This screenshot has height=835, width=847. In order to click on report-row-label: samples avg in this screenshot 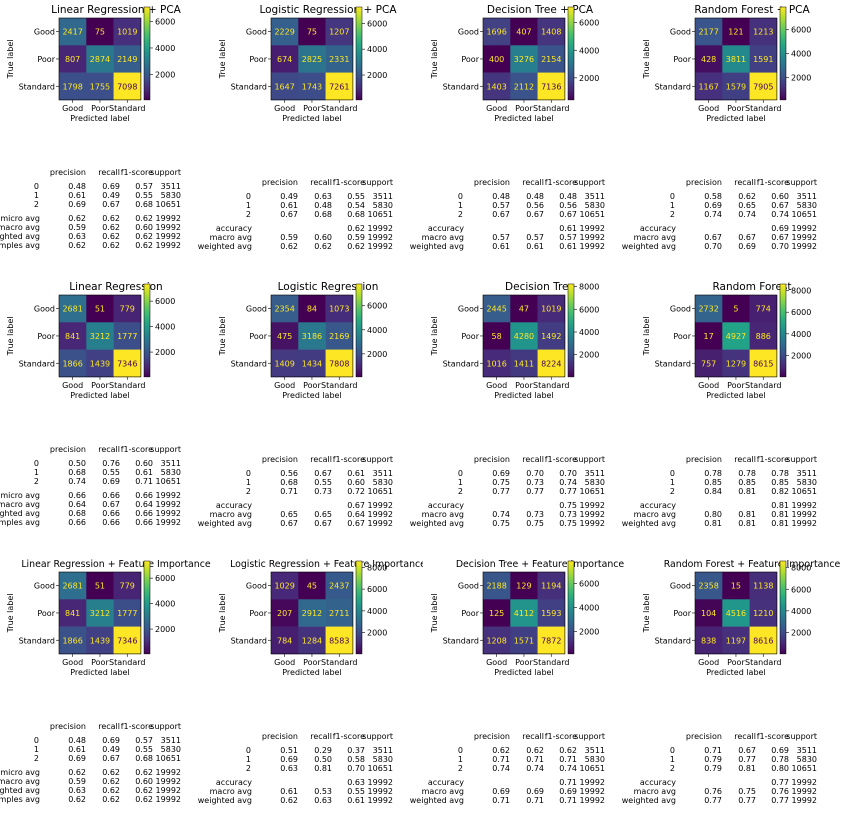, I will do `click(20, 522)`.